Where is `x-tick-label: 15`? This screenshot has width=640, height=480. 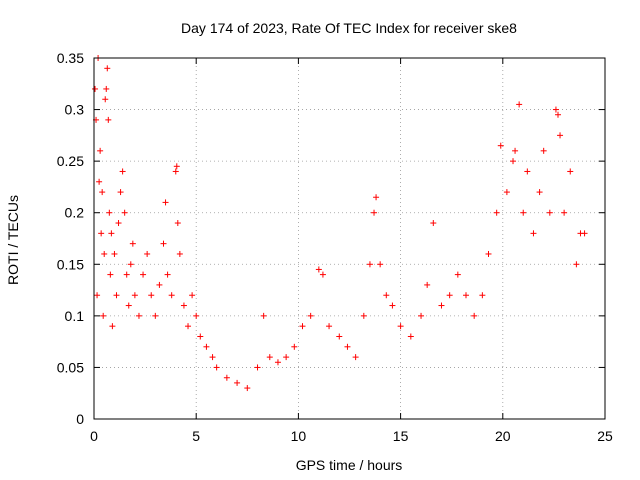 x-tick-label: 15 is located at coordinates (401, 436).